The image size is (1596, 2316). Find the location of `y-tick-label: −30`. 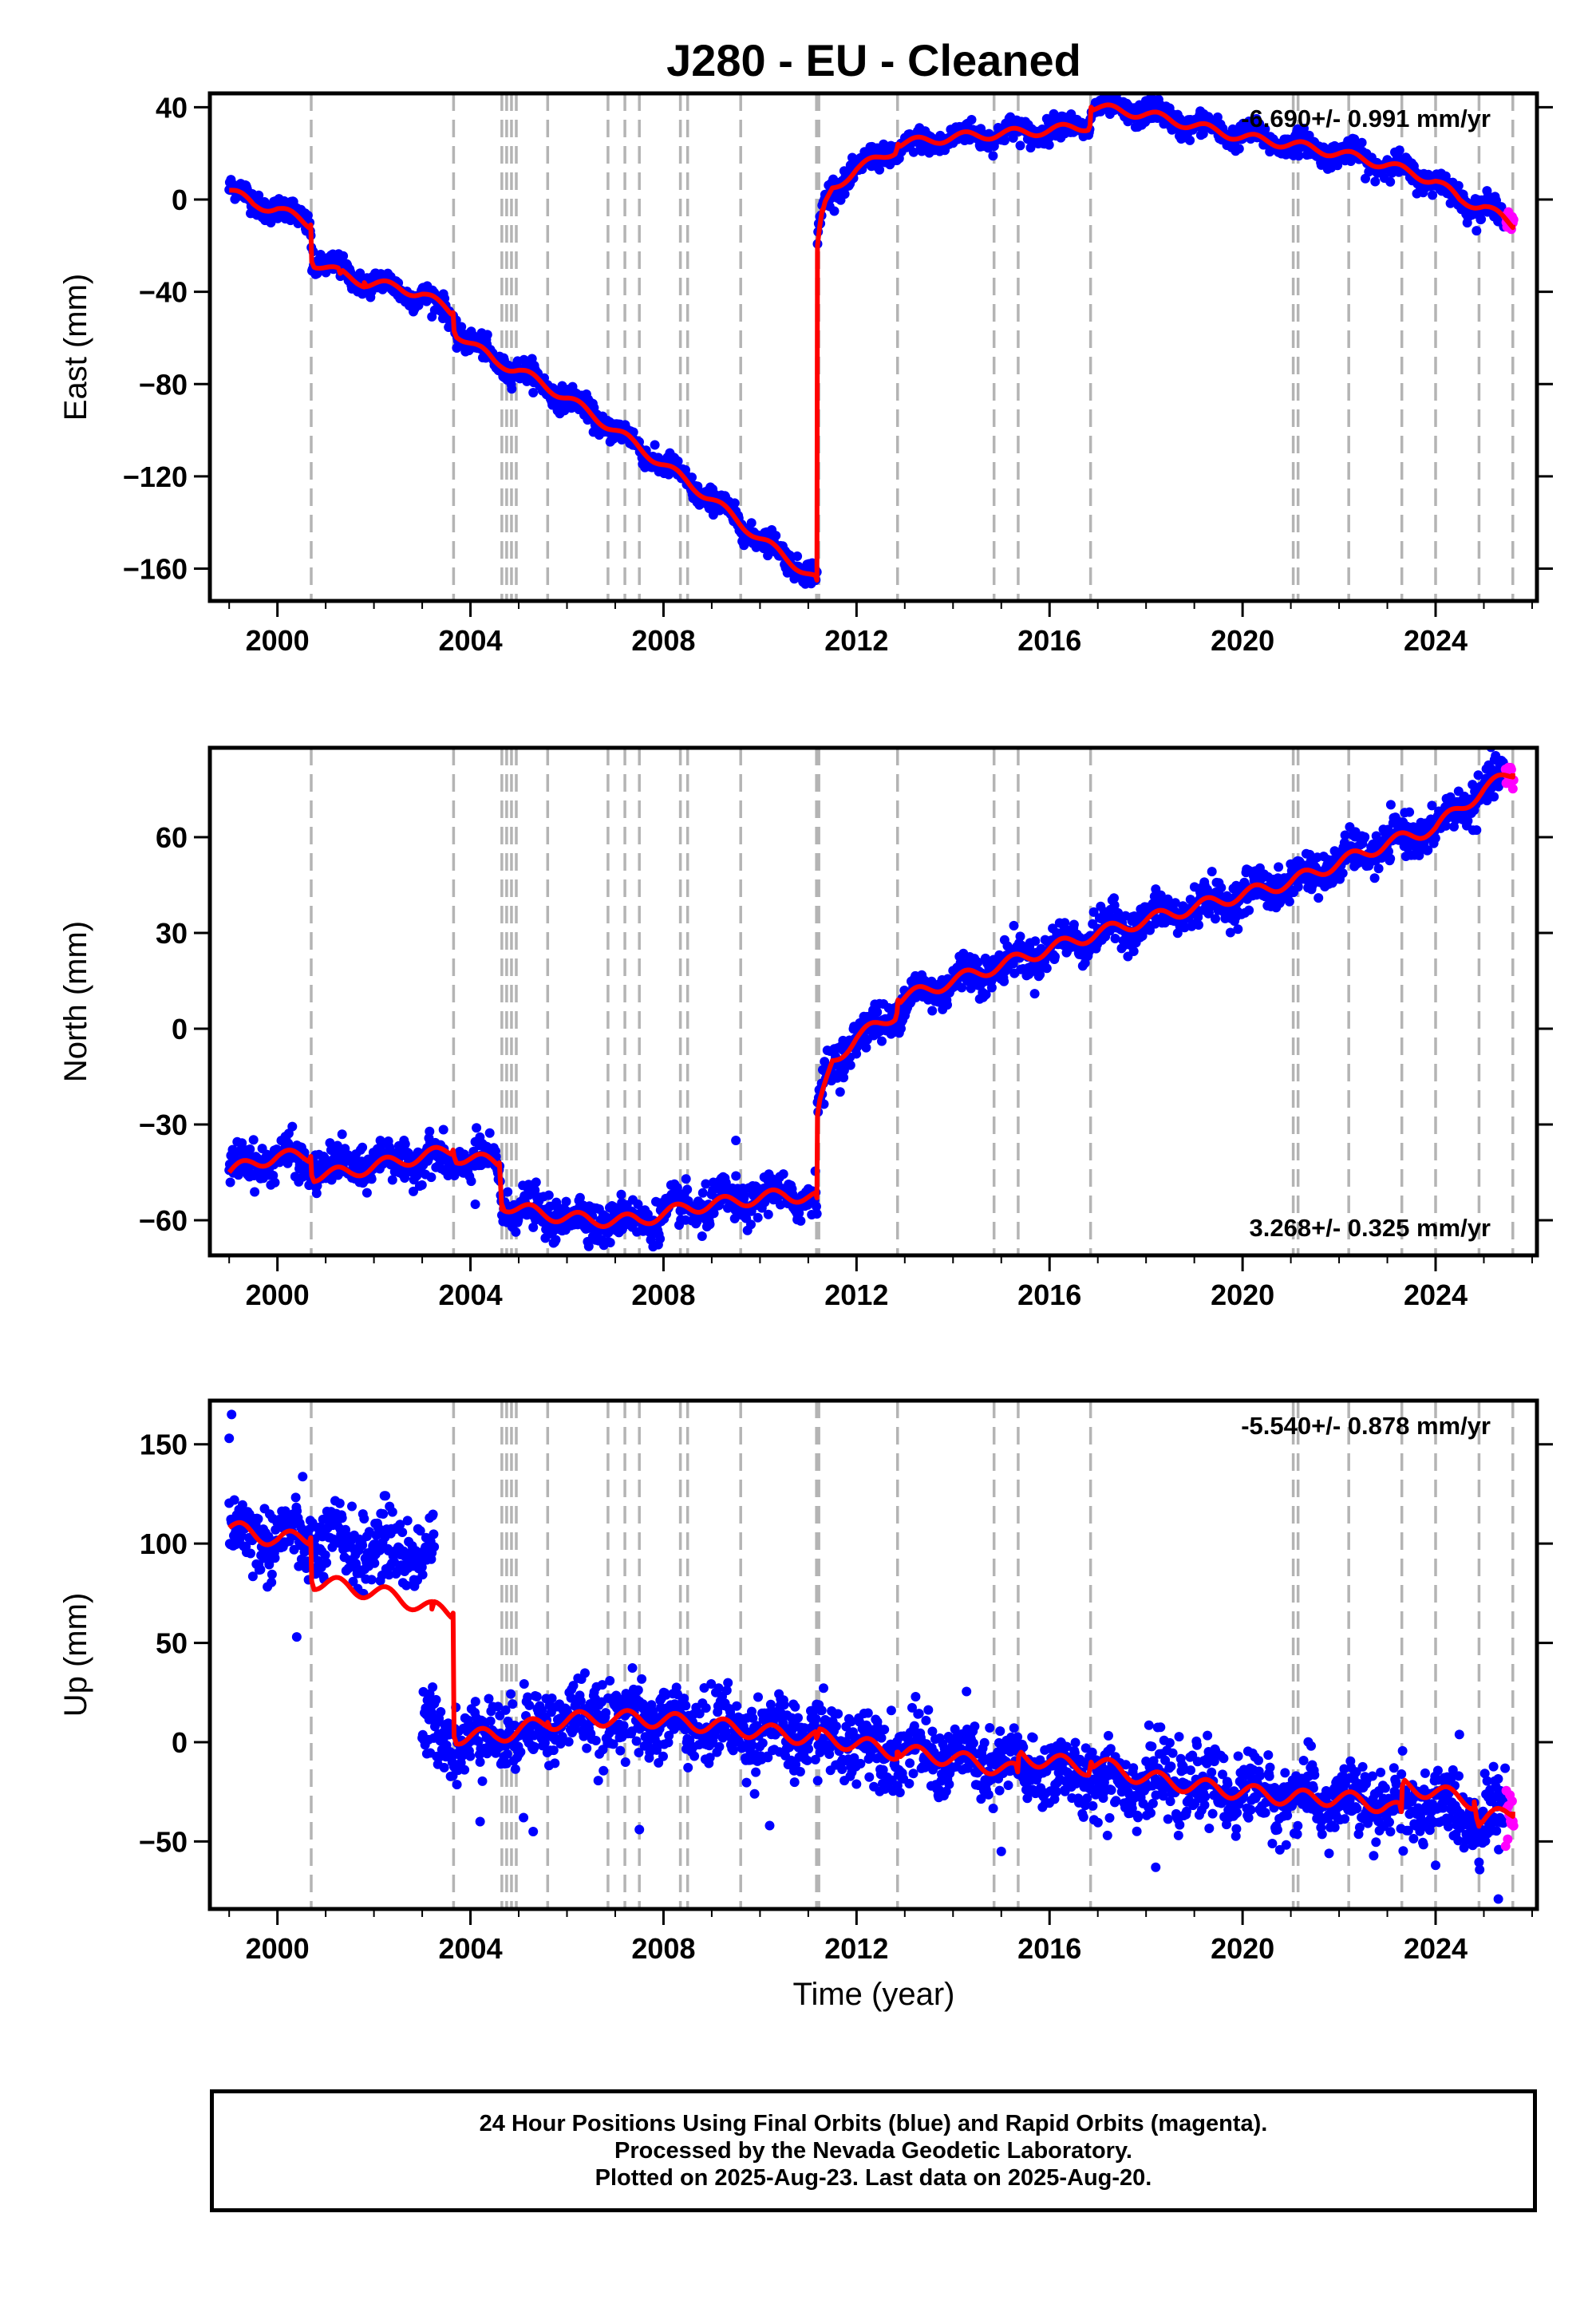

y-tick-label: −30 is located at coordinates (163, 1125).